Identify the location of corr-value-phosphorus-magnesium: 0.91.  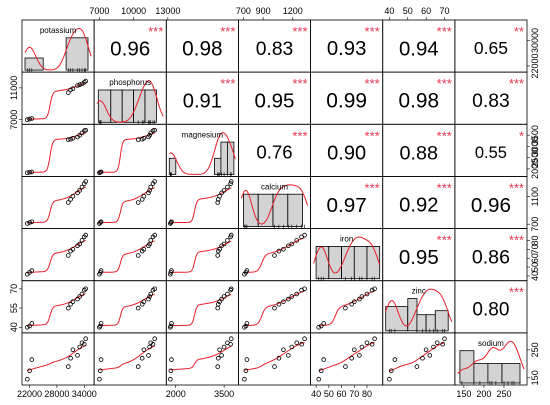
(202, 101).